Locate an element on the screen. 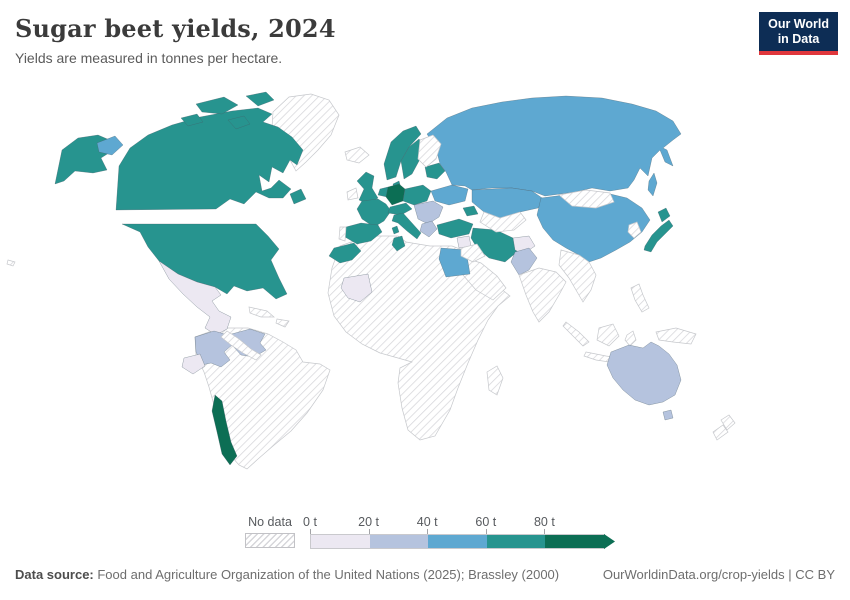 The image size is (850, 600). country-romania-balkans is located at coordinates (428, 212).